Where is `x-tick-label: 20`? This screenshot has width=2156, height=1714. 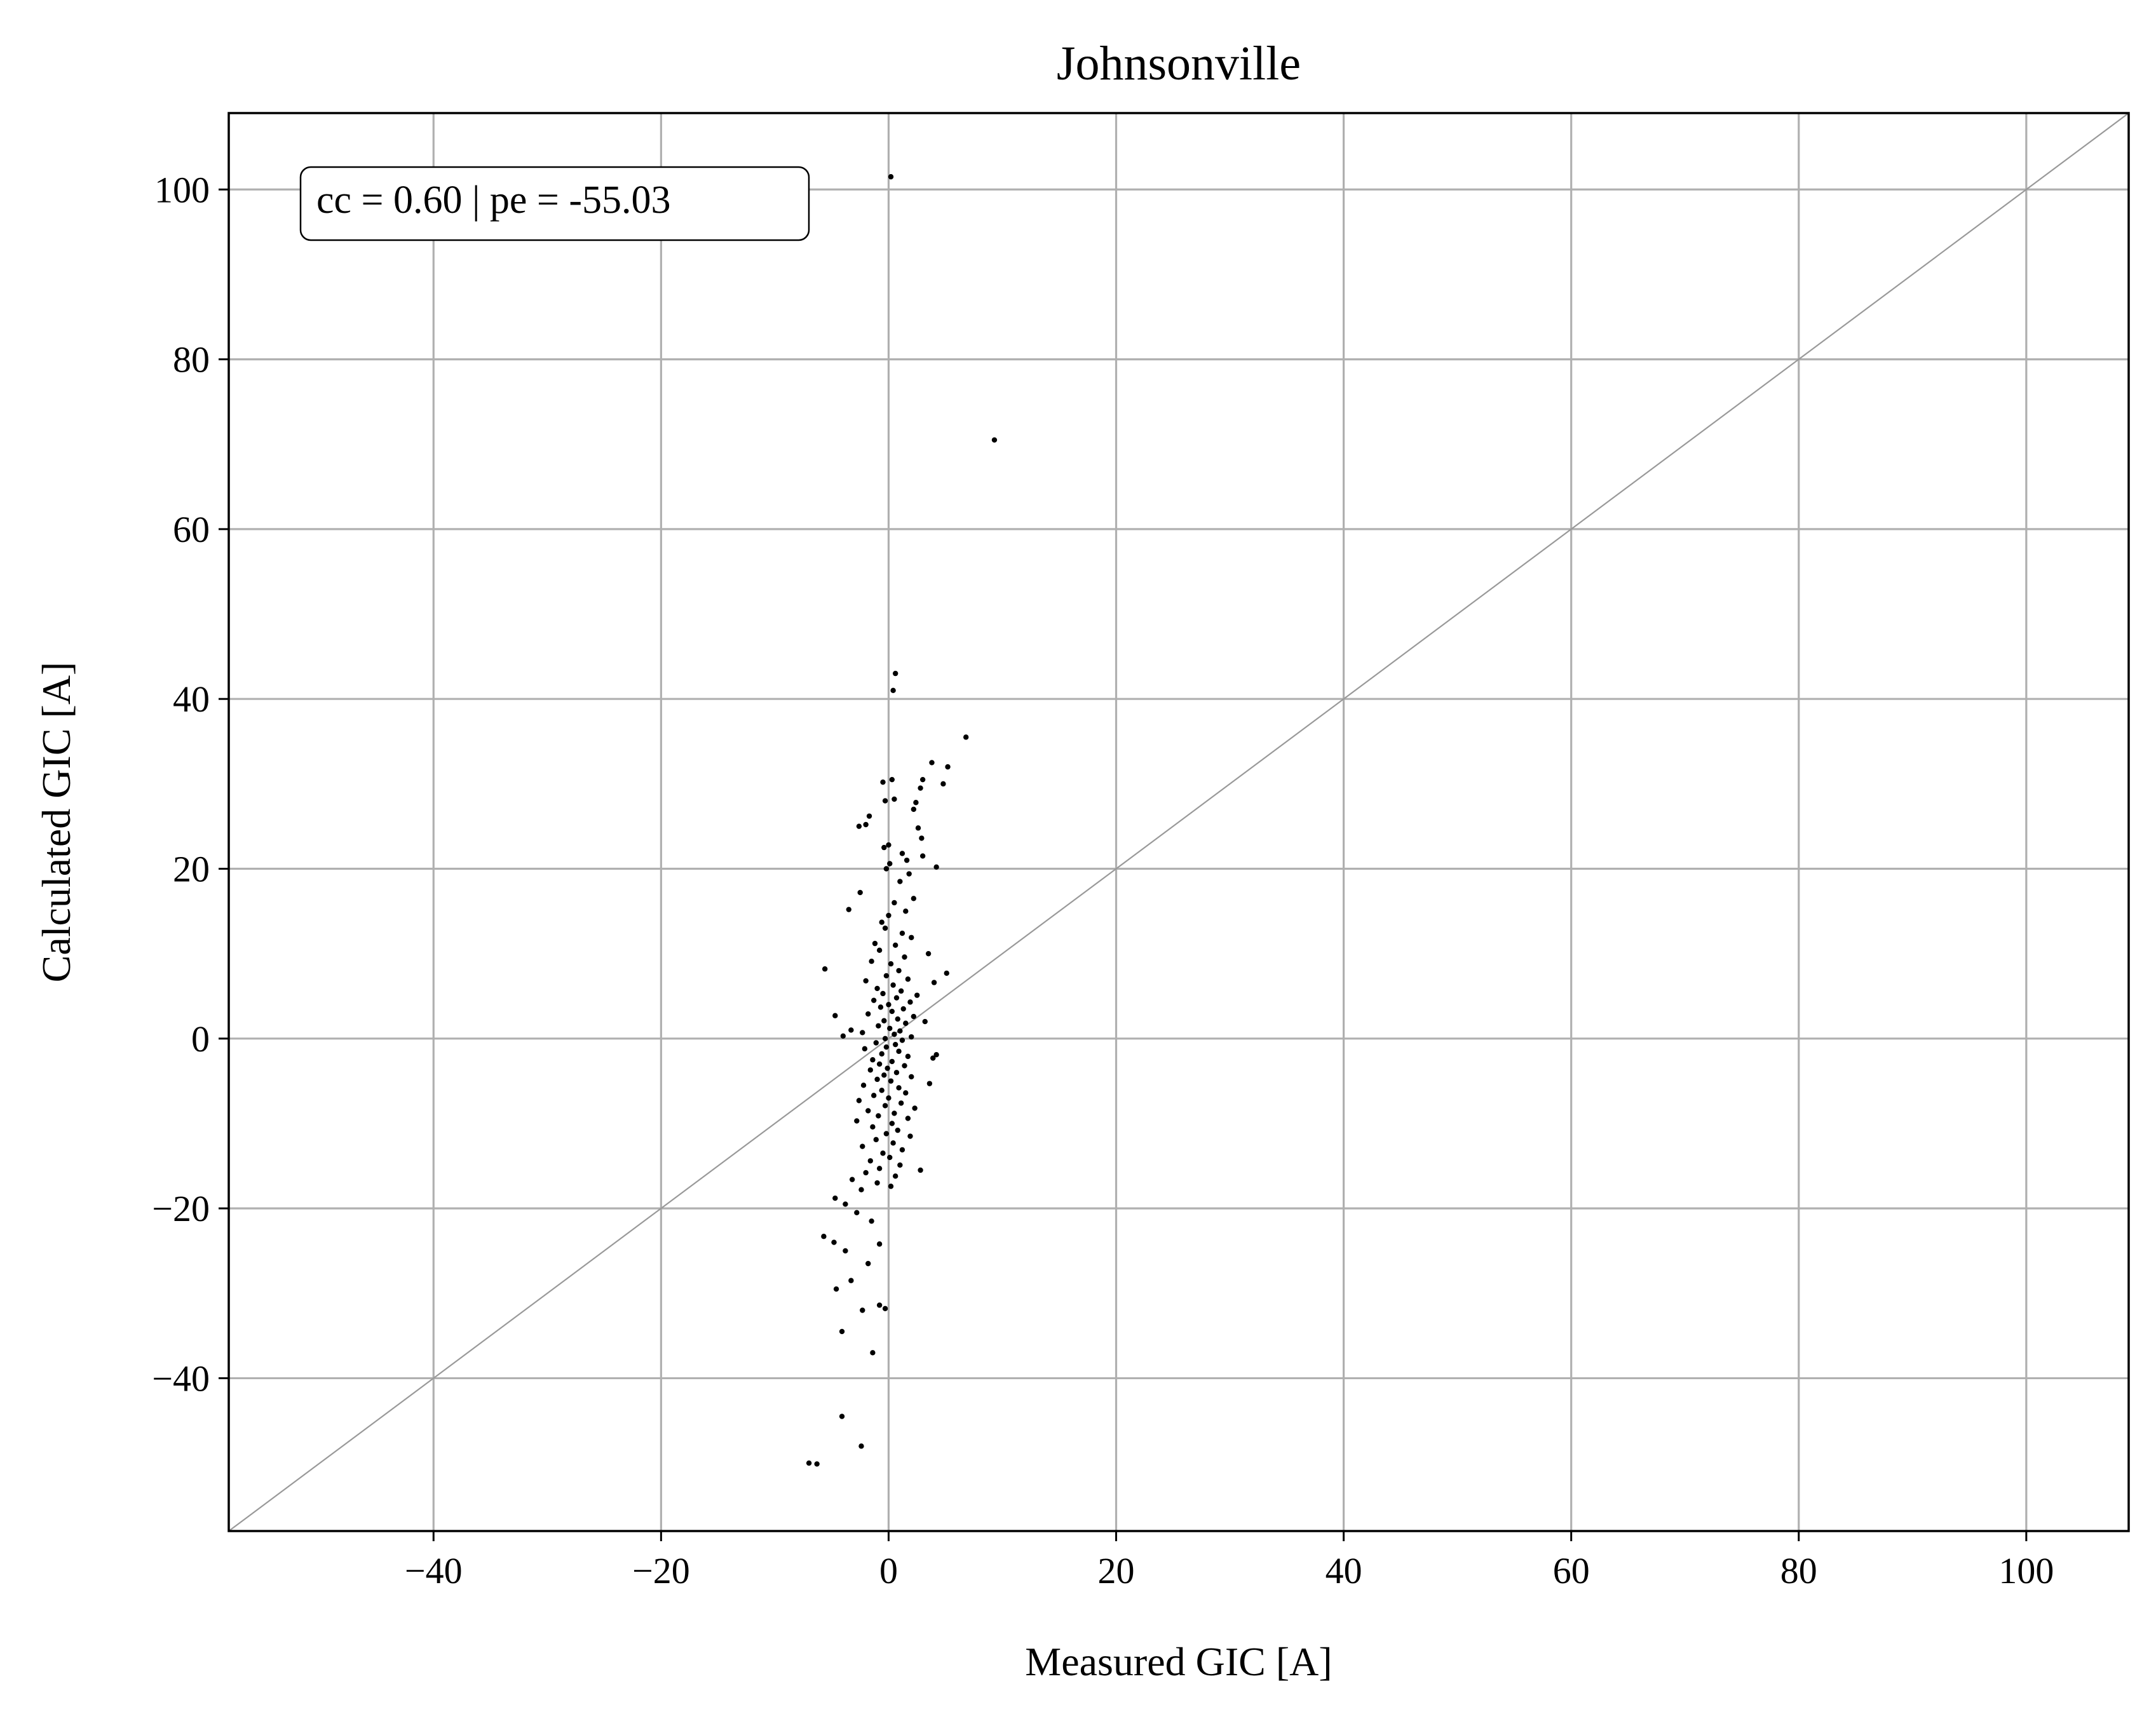
x-tick-label: 20 is located at coordinates (1116, 1570).